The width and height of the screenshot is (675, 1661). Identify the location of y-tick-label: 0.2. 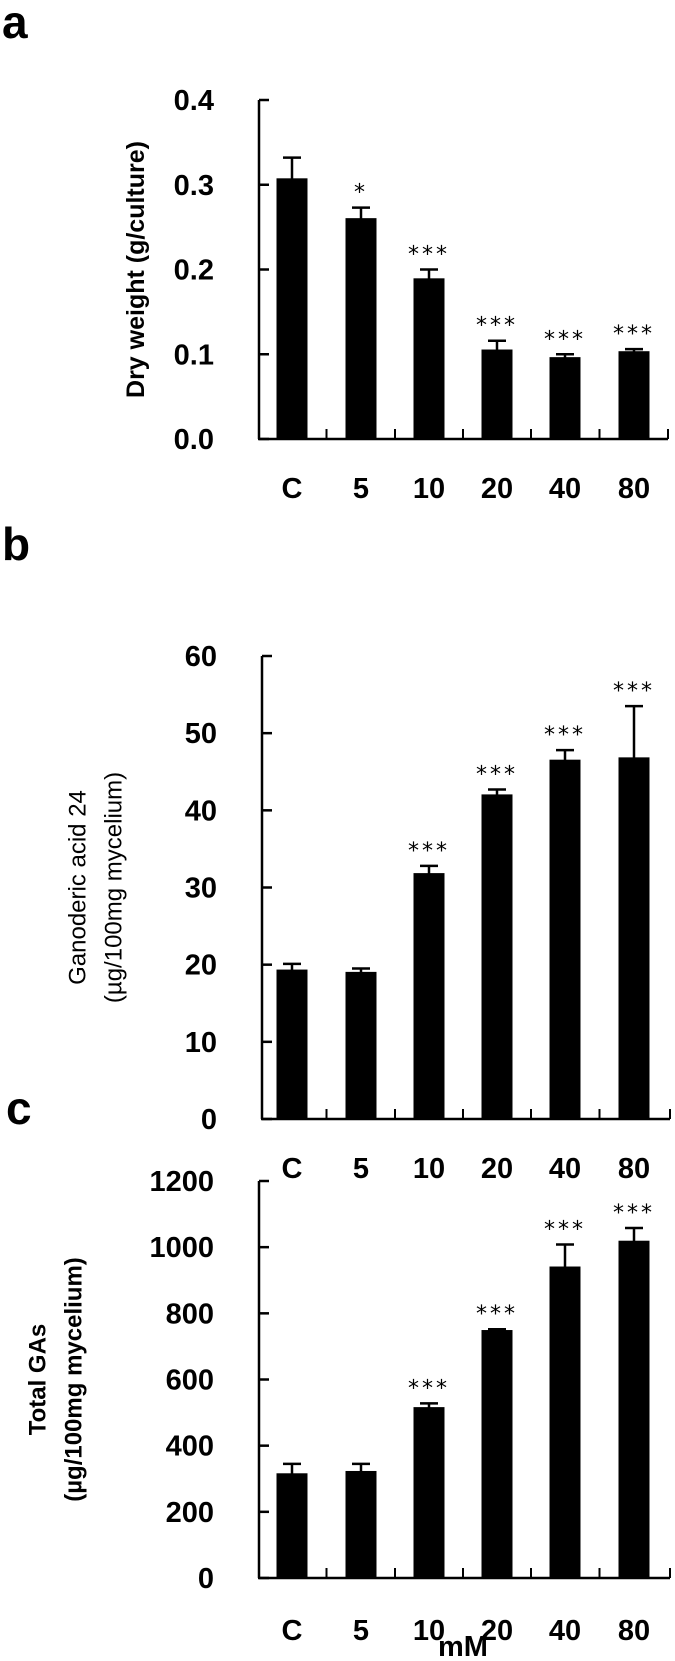
(194, 271).